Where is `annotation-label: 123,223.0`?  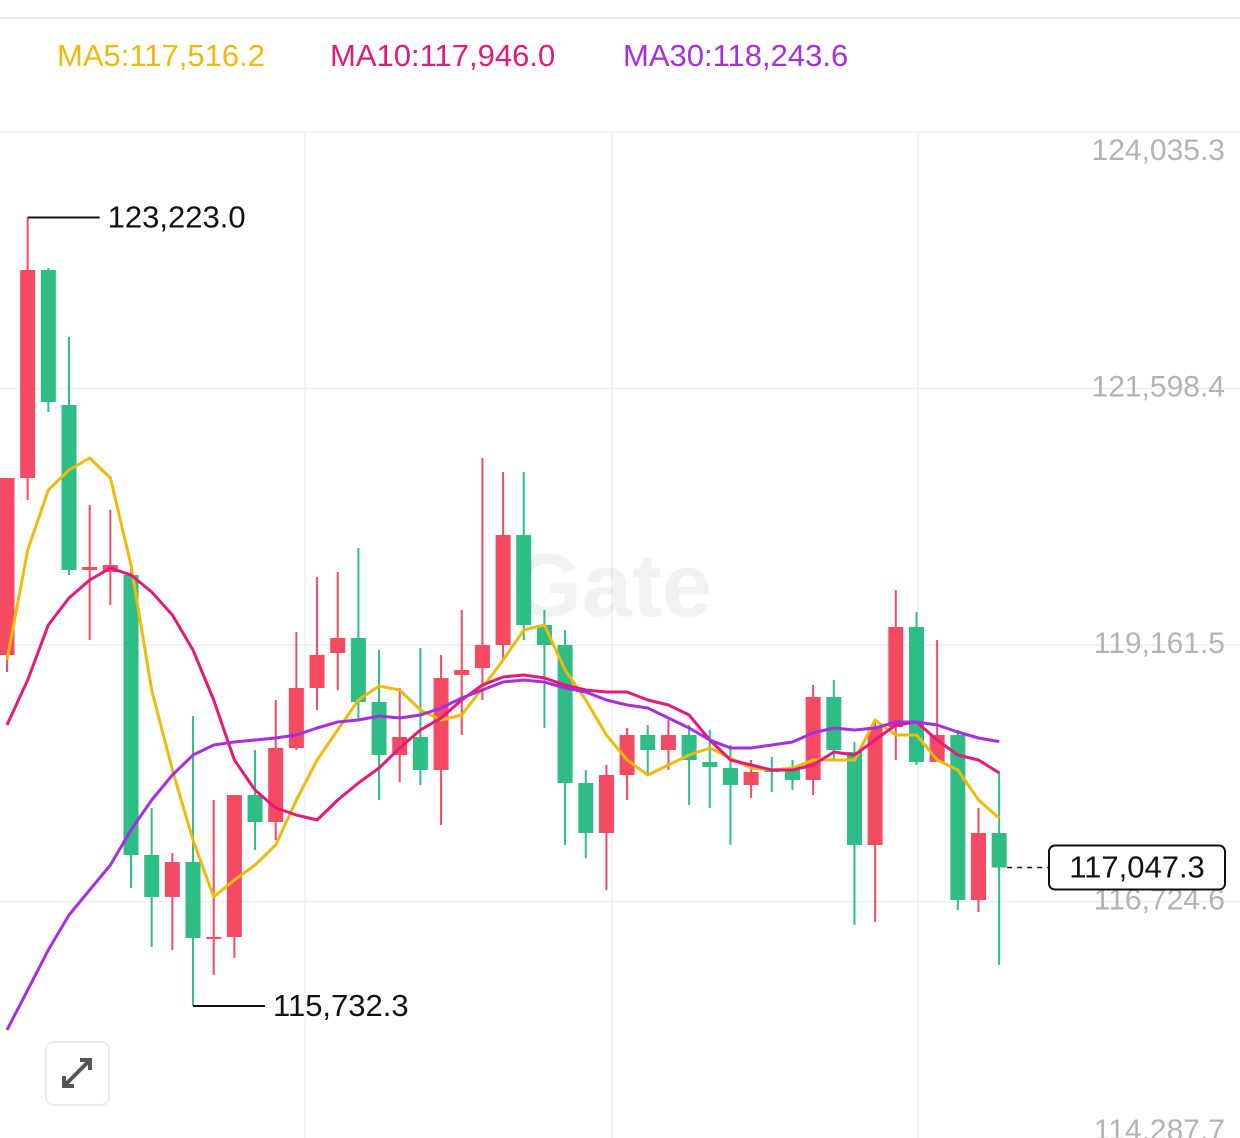
annotation-label: 123,223.0 is located at coordinates (177, 217).